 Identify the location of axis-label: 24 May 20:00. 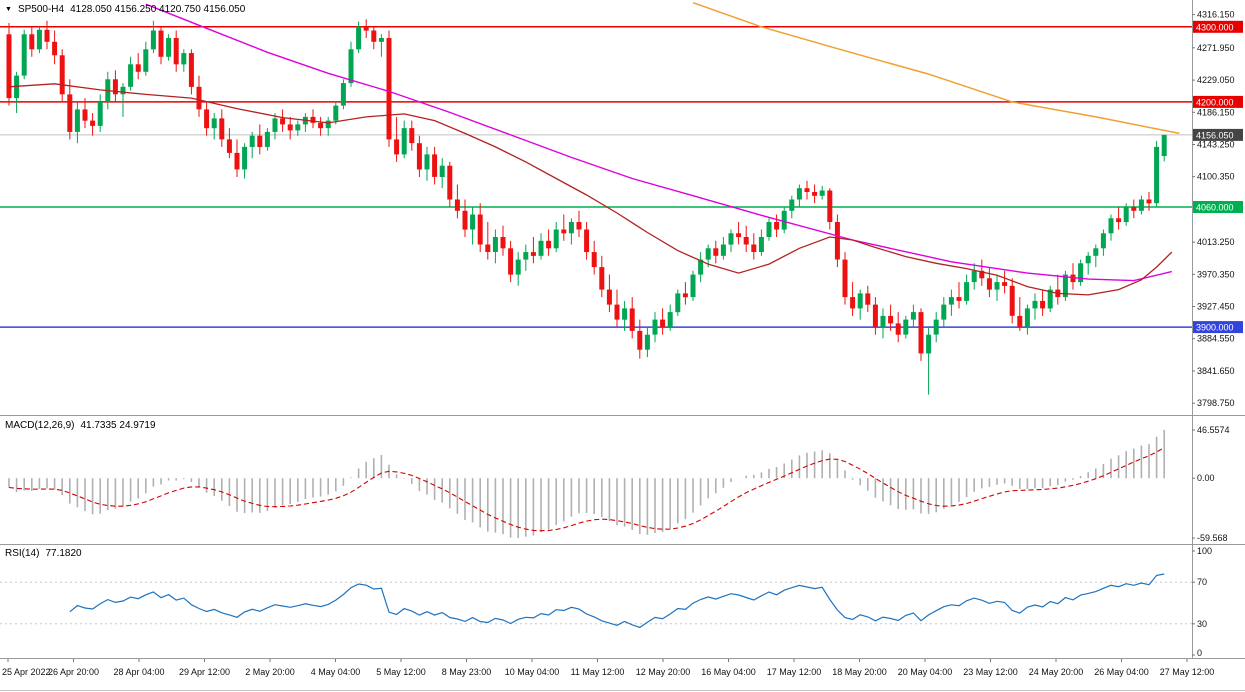
(1056, 672).